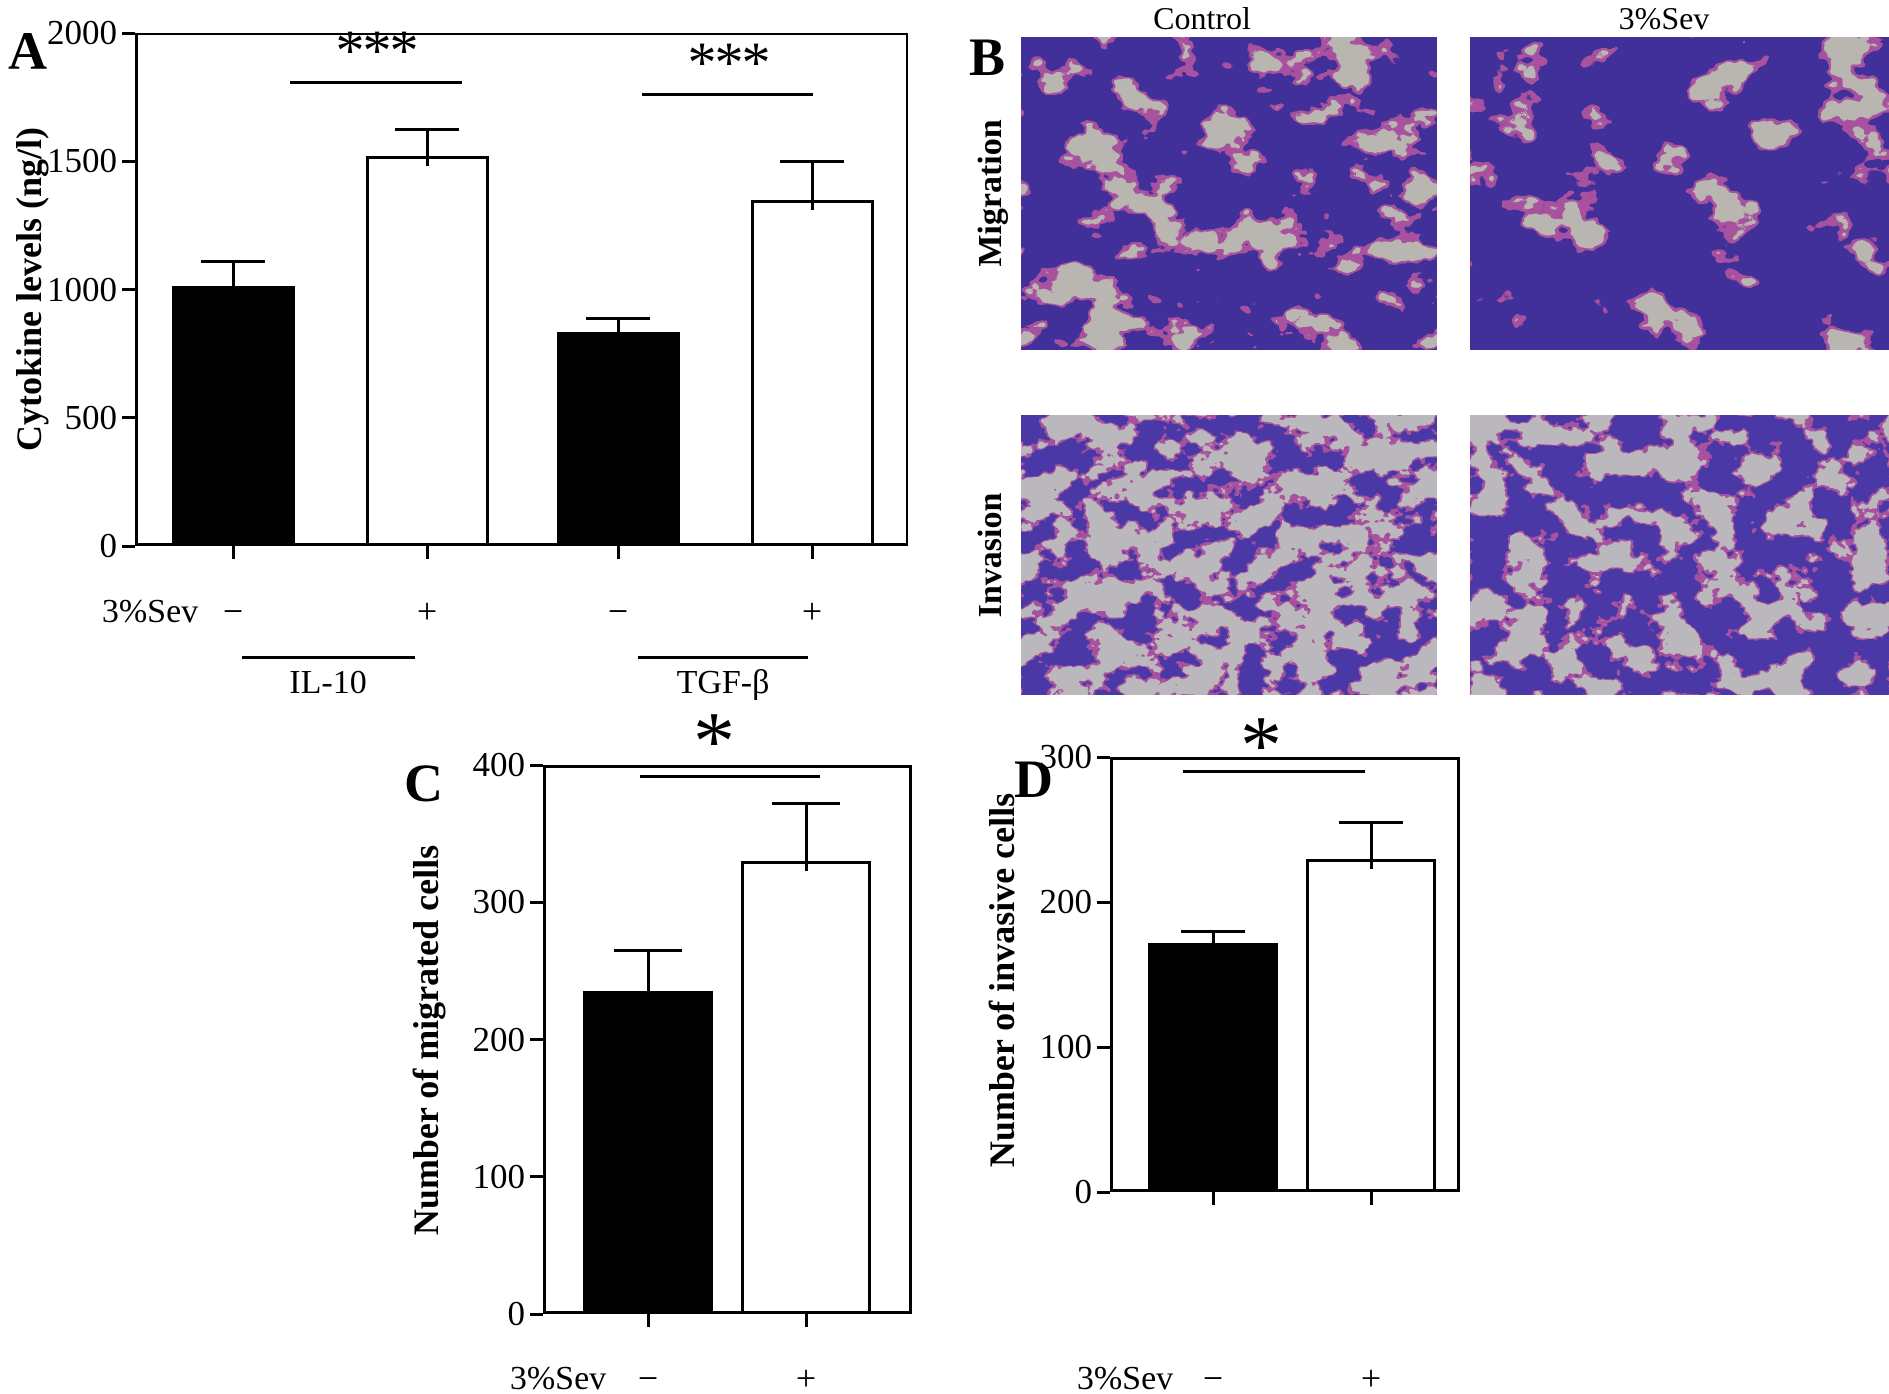  Describe the element at coordinates (723, 682) in the screenshot. I see `tgfb-group-label: TGF-β` at that location.